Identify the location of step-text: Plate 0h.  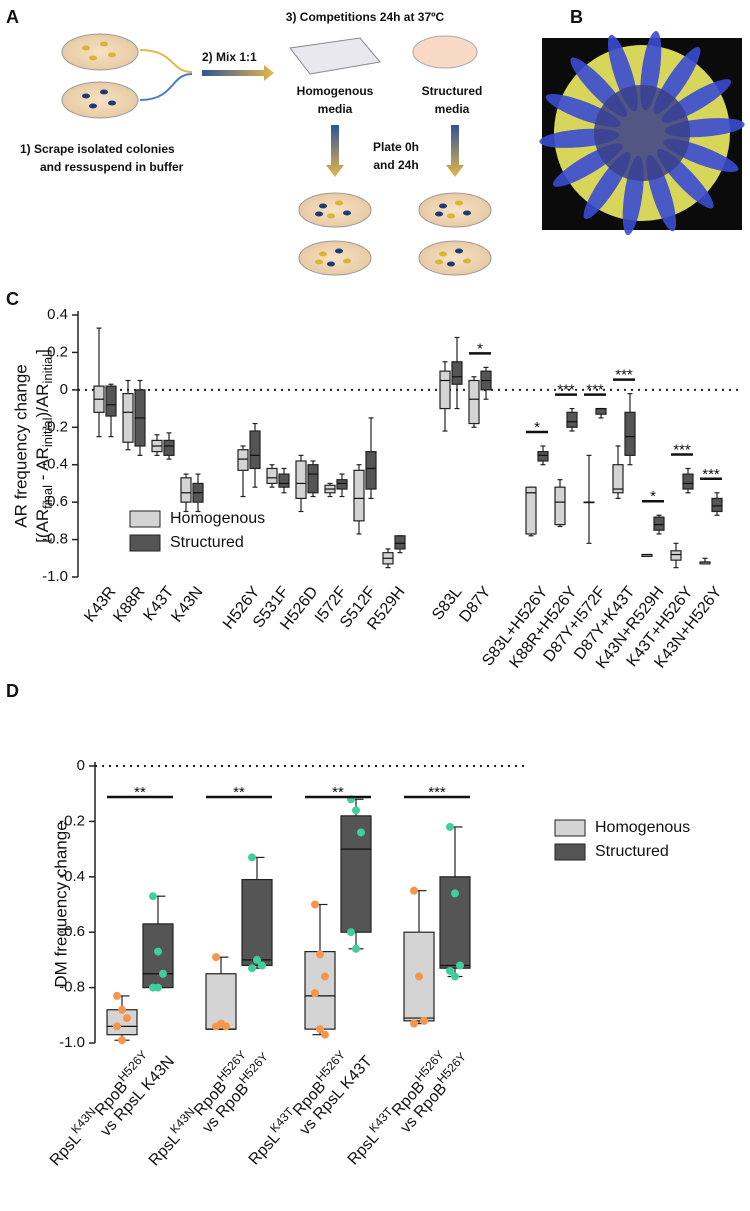
(396, 147).